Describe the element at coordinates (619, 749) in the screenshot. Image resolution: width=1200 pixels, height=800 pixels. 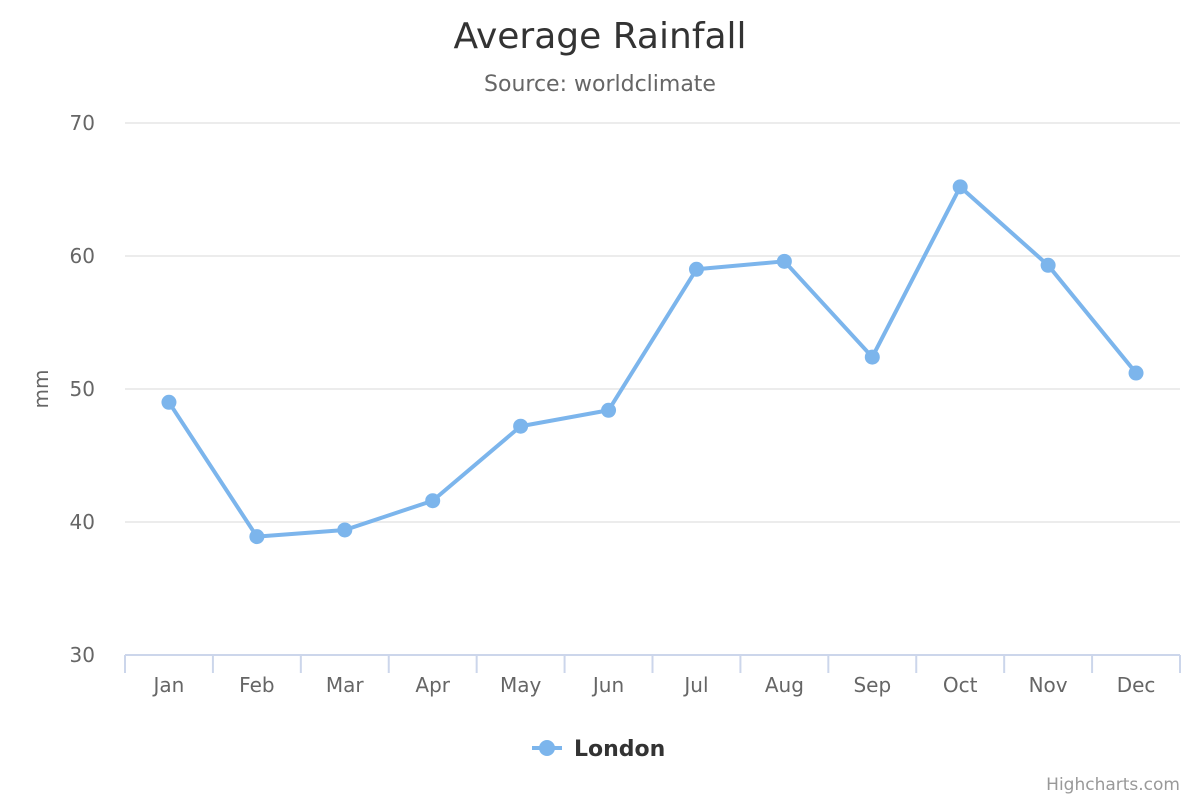
I see `legend-item-london: London` at that location.